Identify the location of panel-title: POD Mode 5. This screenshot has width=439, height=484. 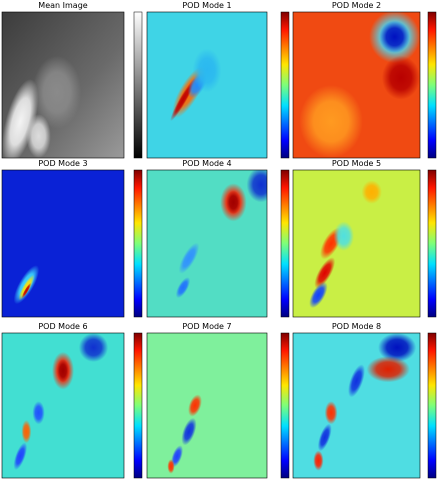
(356, 163).